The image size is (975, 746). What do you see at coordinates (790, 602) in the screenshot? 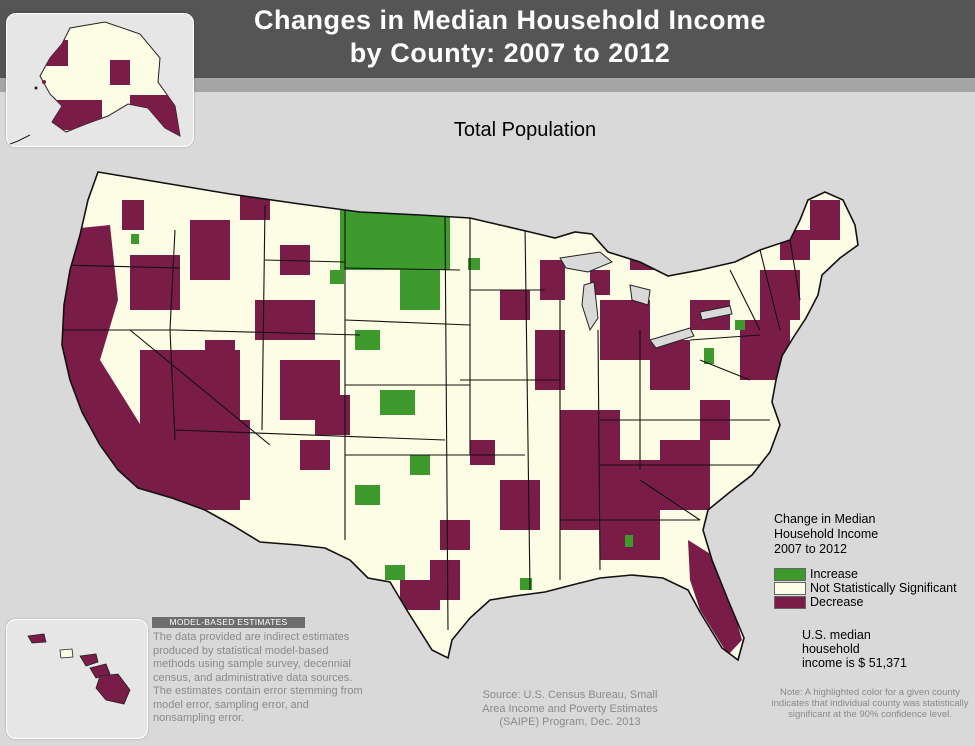
I see `legend-swatch-decrease` at bounding box center [790, 602].